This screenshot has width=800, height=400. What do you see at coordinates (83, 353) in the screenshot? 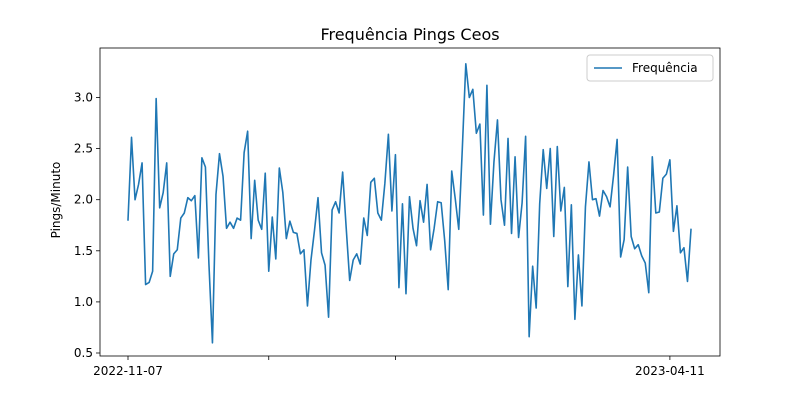
I see `y-tick-label: 0.5` at bounding box center [83, 353].